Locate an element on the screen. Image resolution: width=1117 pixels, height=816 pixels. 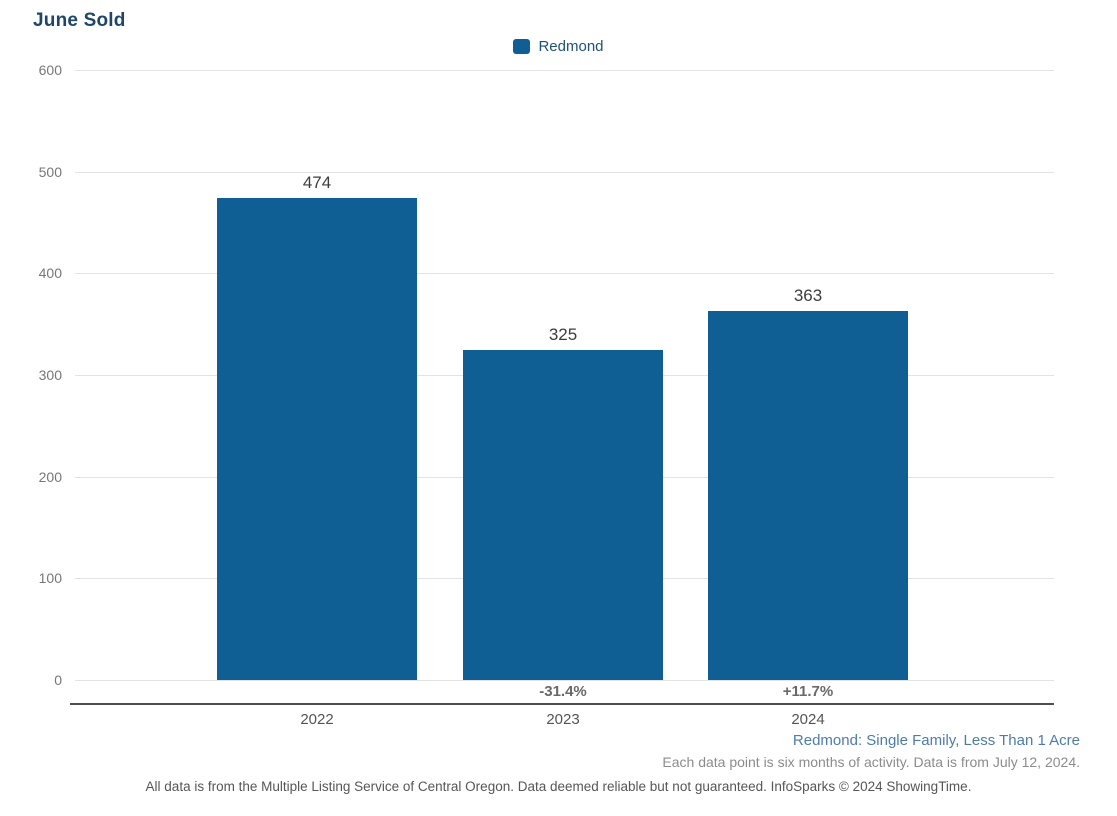
y-tick-label-500: 500 is located at coordinates (50, 171).